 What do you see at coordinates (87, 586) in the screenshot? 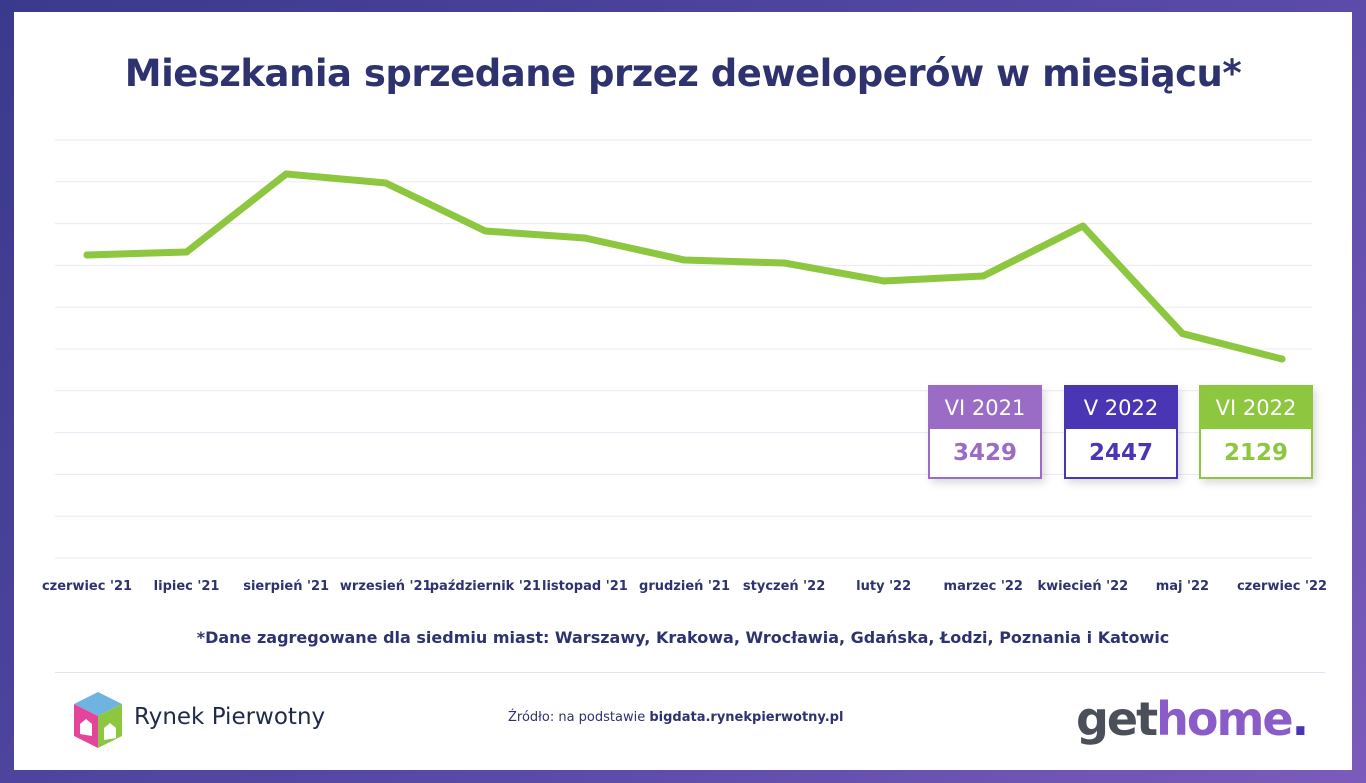
I see `x-tick-label: czerwiec '21` at bounding box center [87, 586].